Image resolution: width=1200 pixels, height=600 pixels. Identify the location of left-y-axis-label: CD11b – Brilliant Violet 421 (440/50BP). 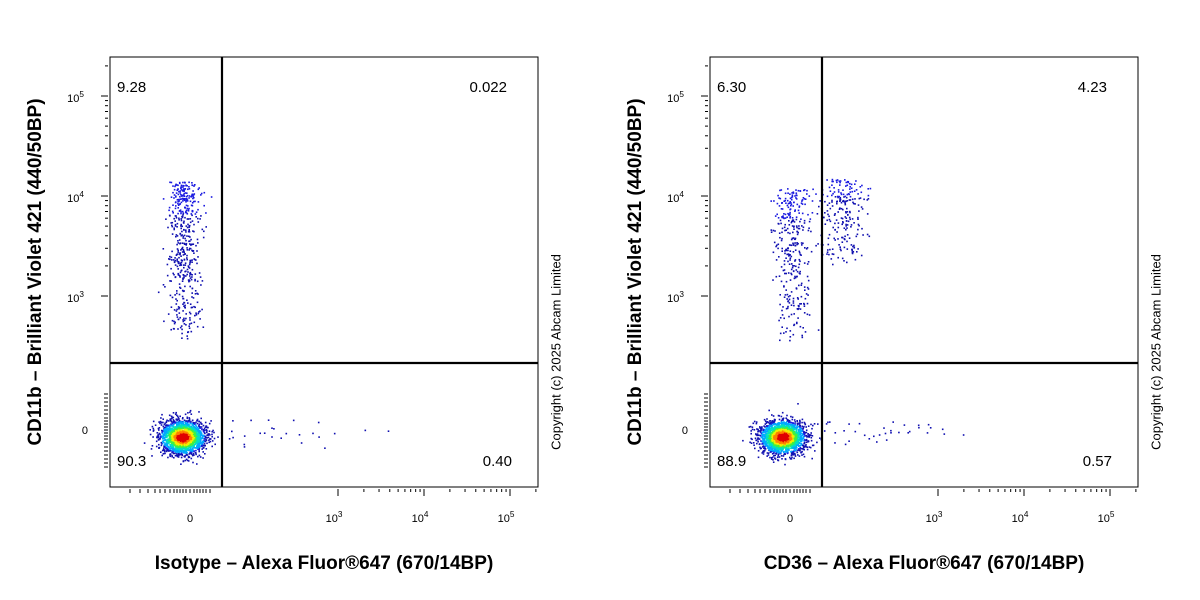
(35, 272).